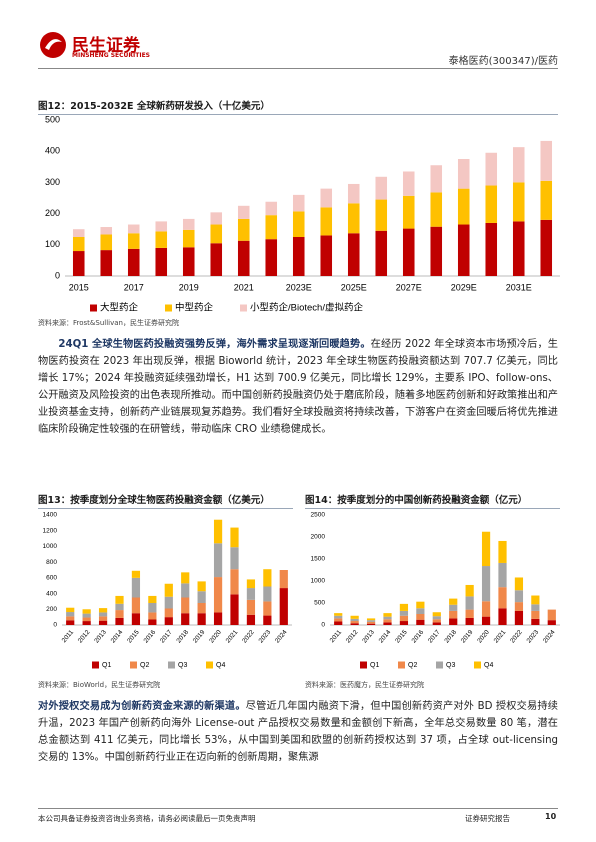 The width and height of the screenshot is (596, 842). I want to click on figure-title: 图13：按季度划分全球生物医药投融资金额（亿美元）, so click(165, 500).